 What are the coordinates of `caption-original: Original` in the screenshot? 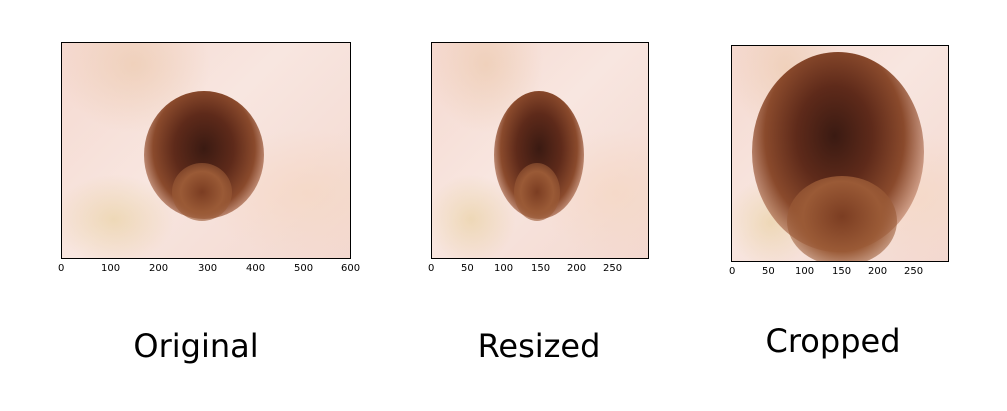 It's located at (196, 346).